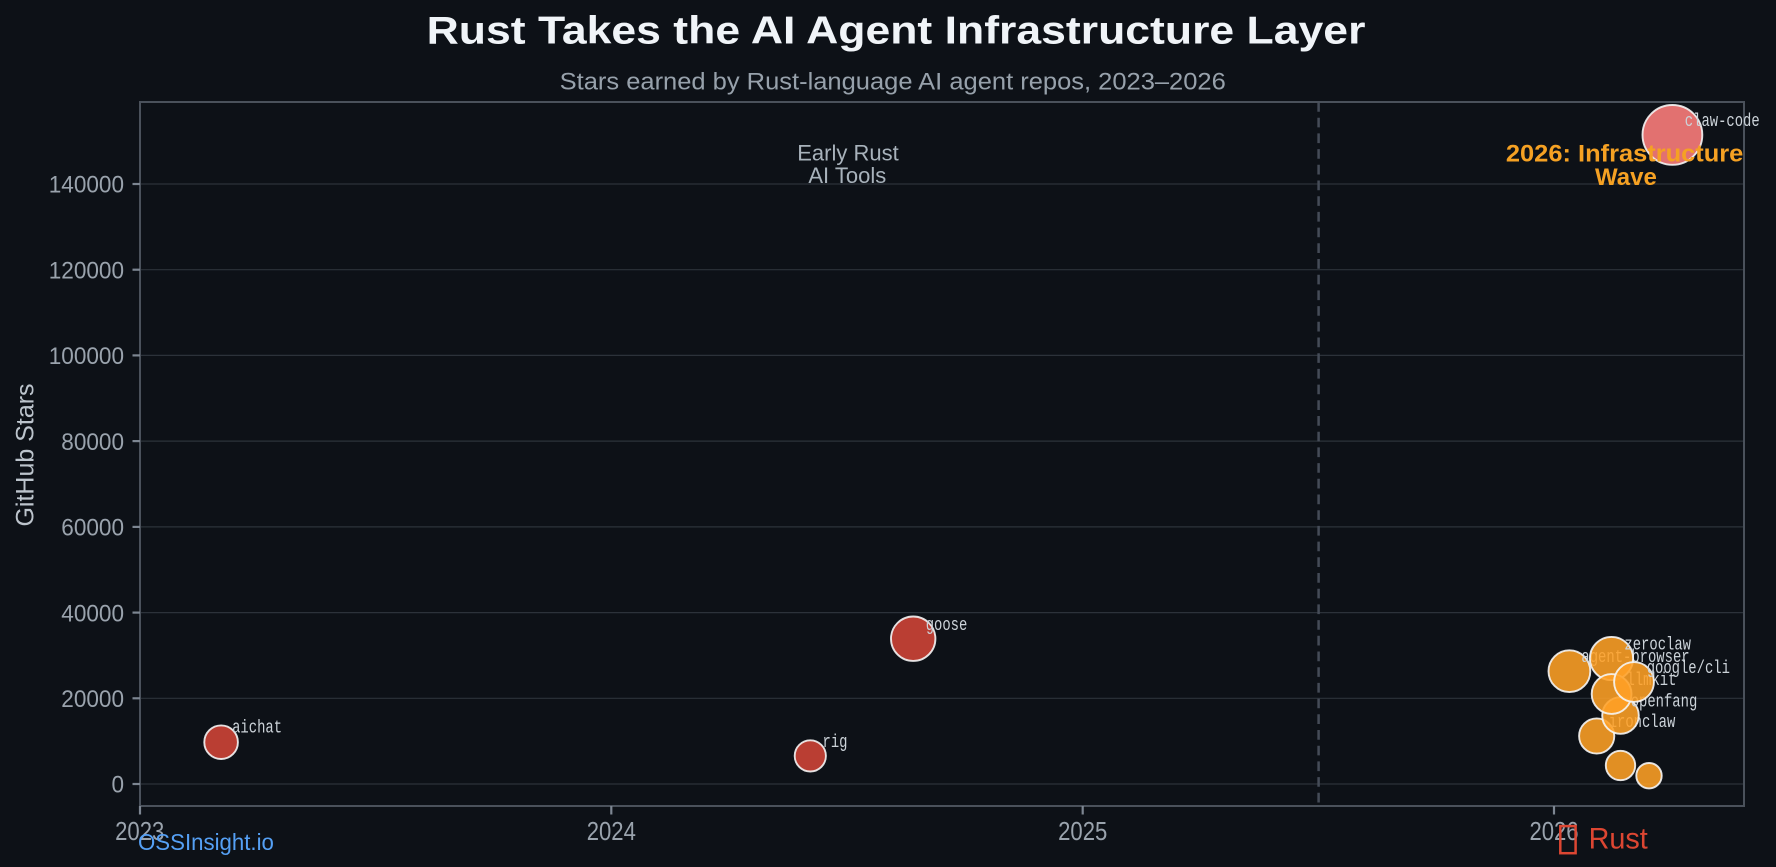 The height and width of the screenshot is (867, 1776). What do you see at coordinates (1626, 177) in the screenshot?
I see `svg-text: Wave` at bounding box center [1626, 177].